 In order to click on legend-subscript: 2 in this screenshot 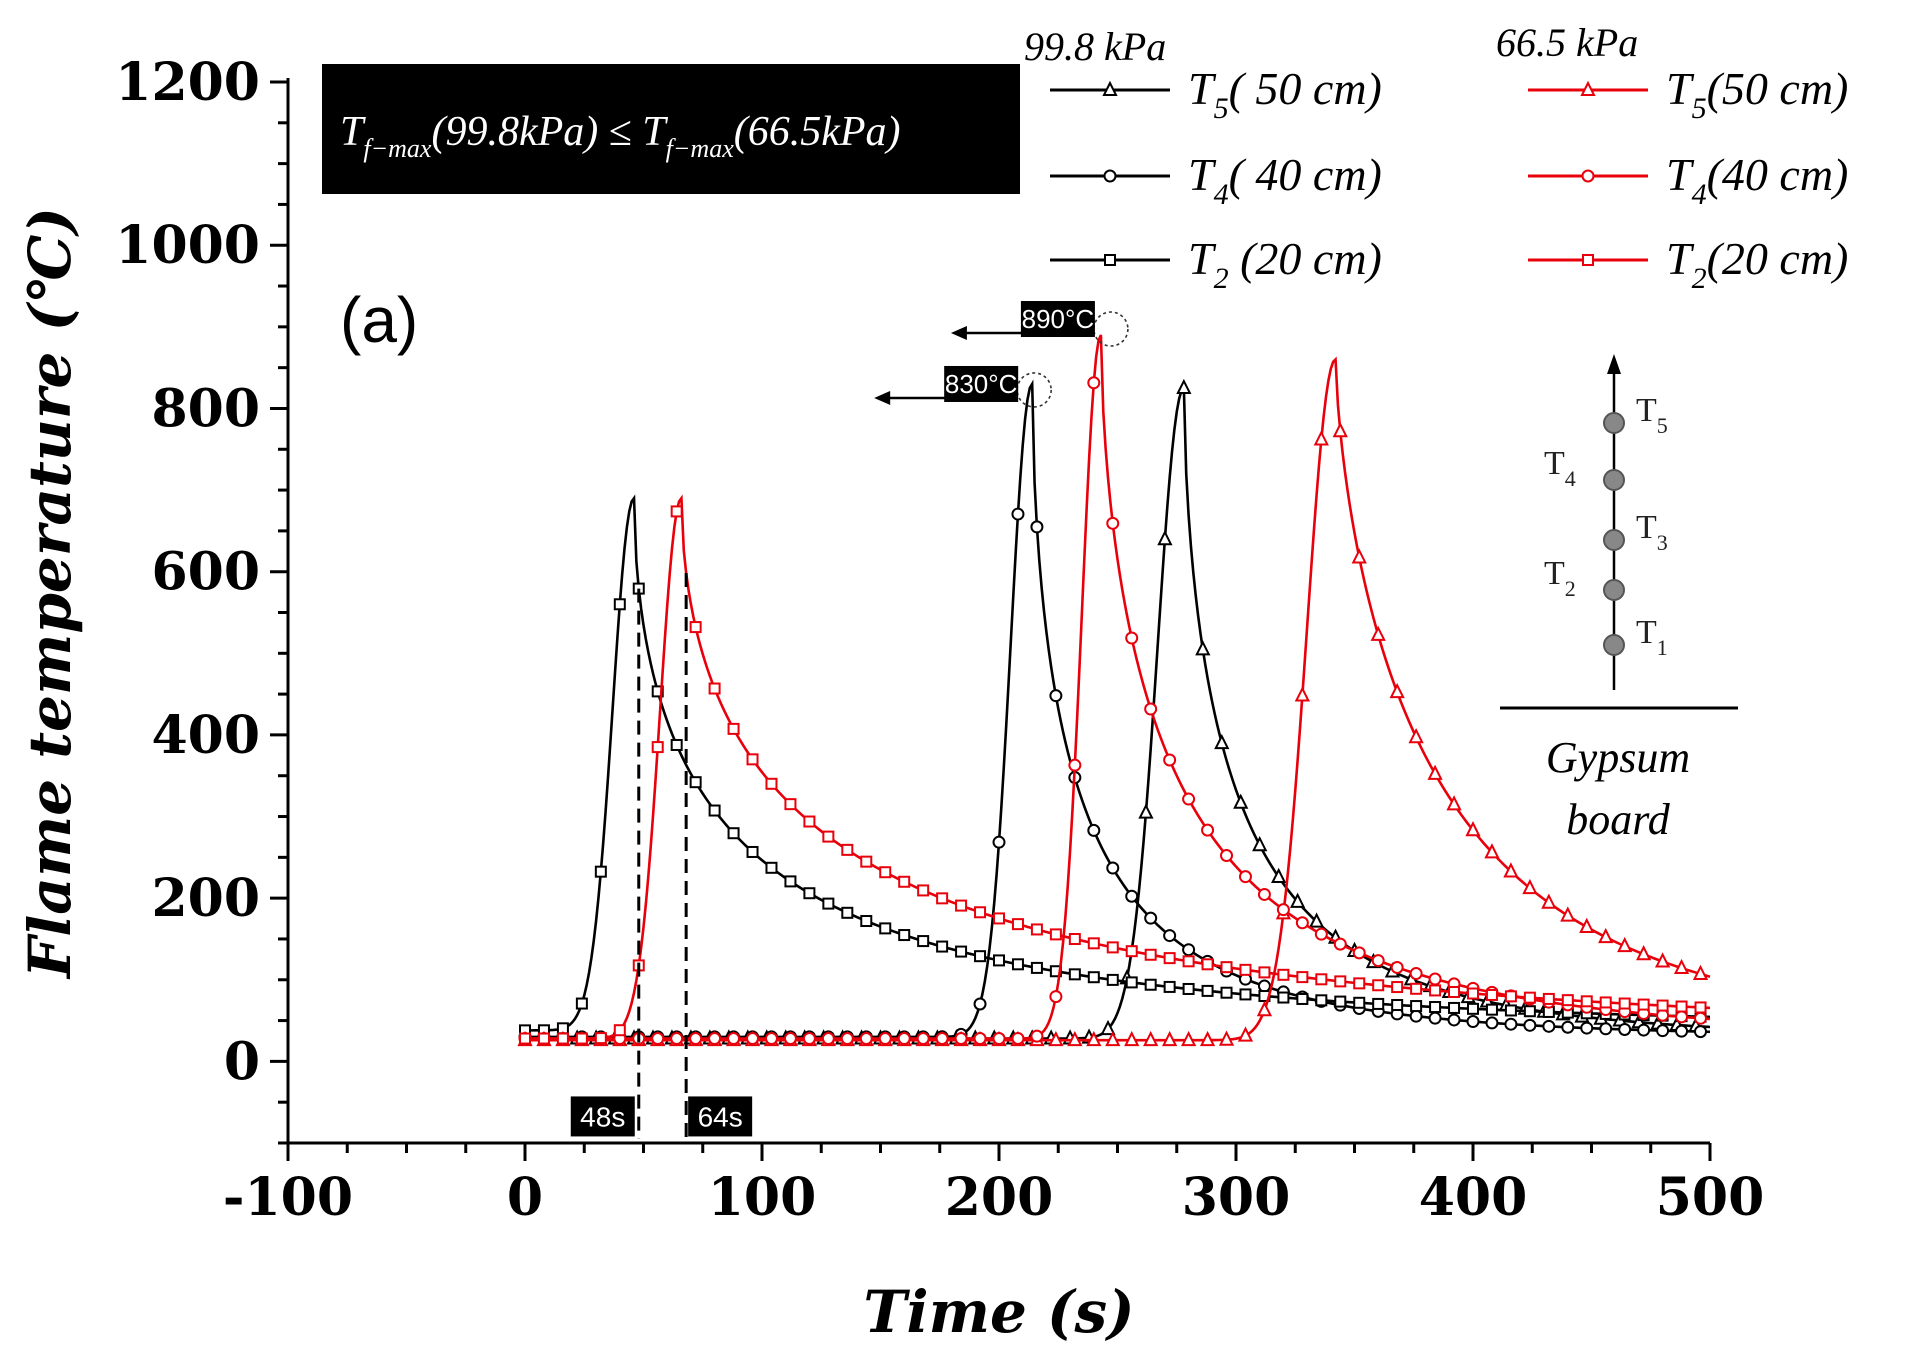, I will do `click(1699, 278)`.